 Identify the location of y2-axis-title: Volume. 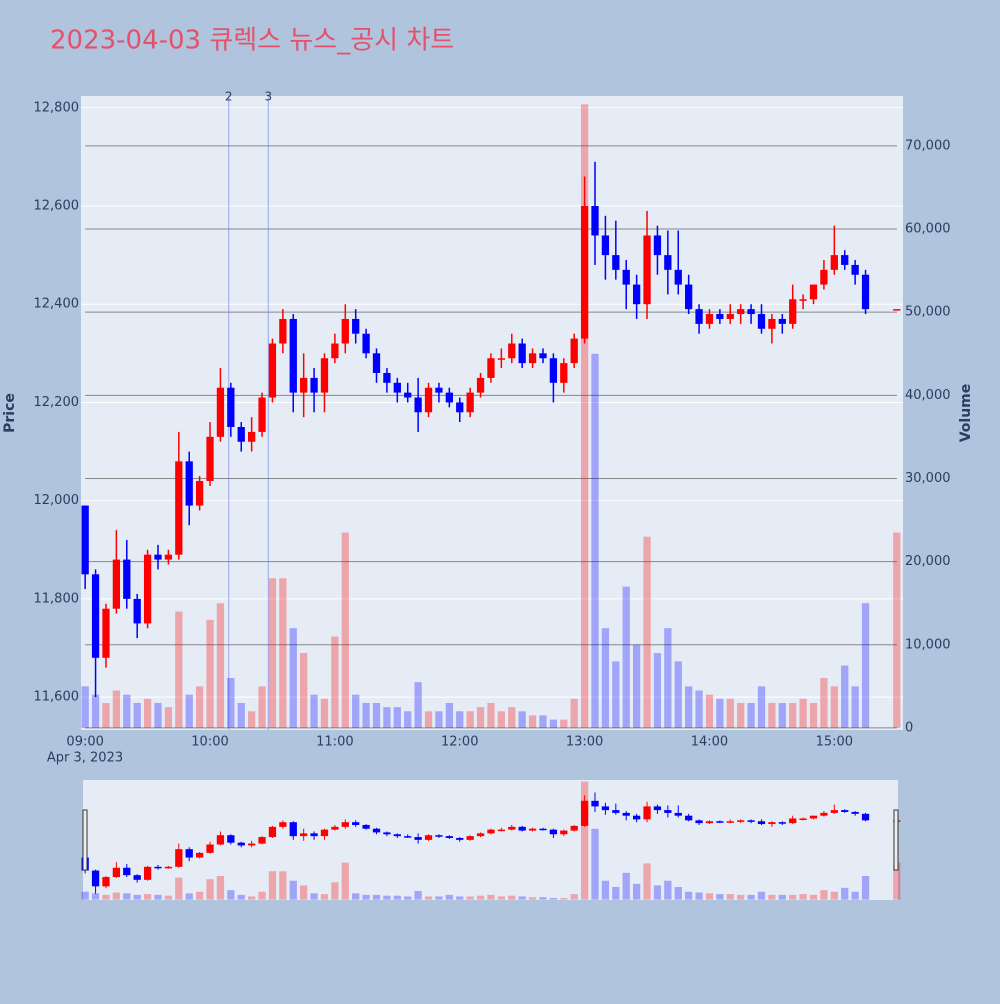
(966, 413).